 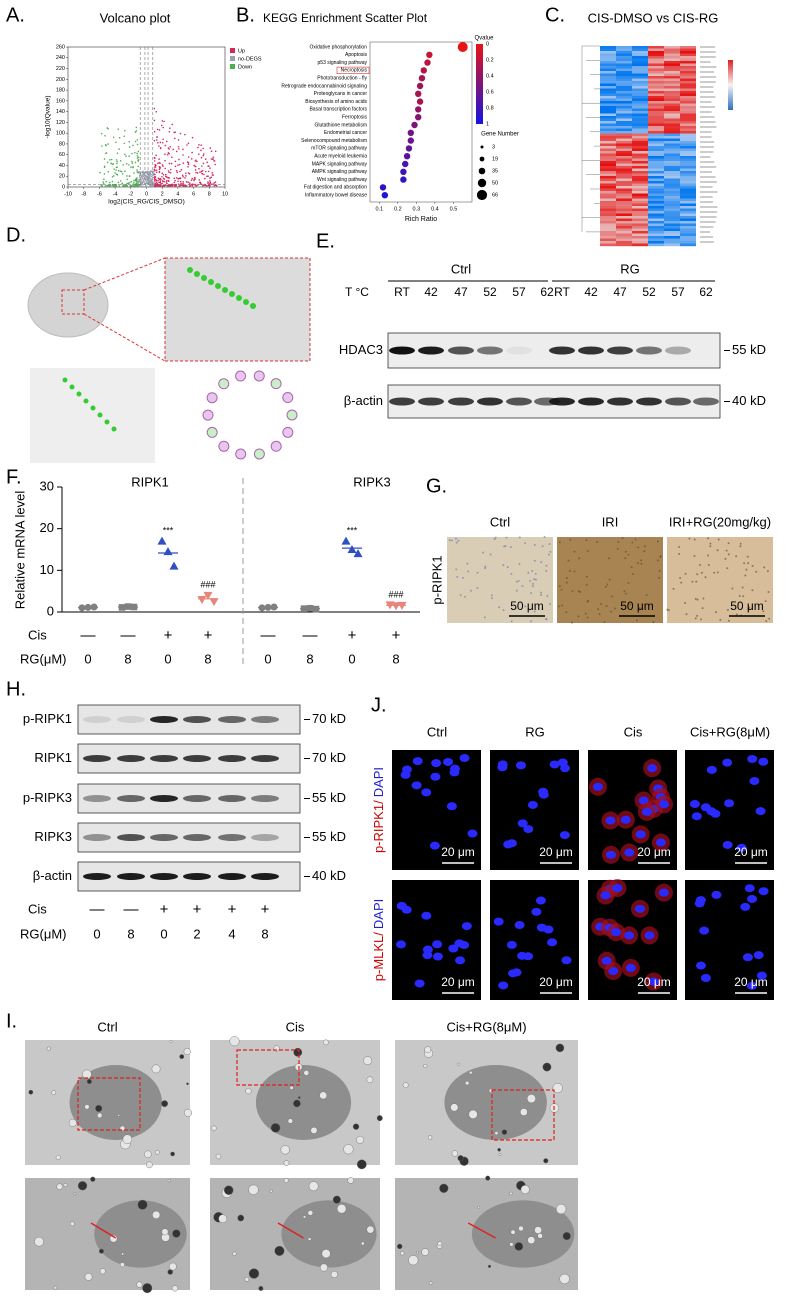 What do you see at coordinates (610, 521) in the screenshot?
I see `column-label: IRI` at bounding box center [610, 521].